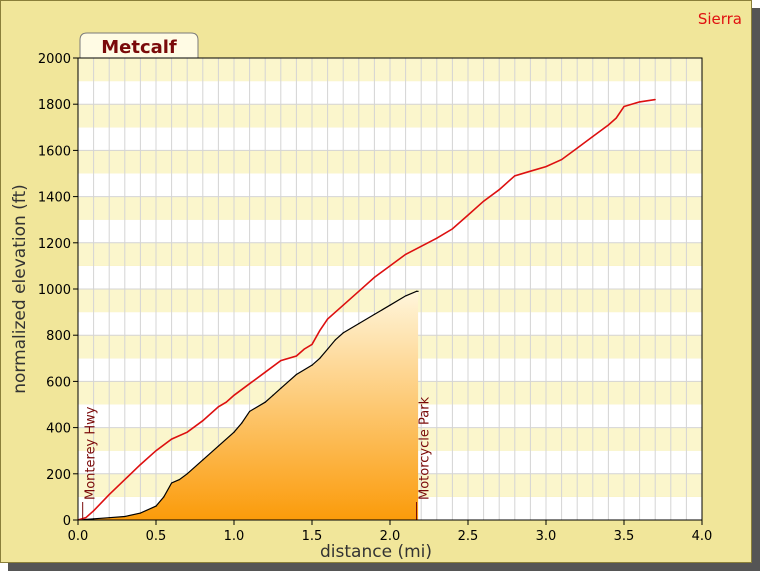 The width and height of the screenshot is (763, 573). I want to click on x-tick-label: 1.5, so click(312, 536).